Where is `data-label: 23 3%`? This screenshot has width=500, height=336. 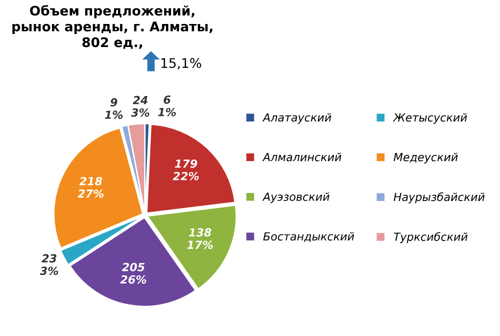 data-label: 23 3% is located at coordinates (49, 265).